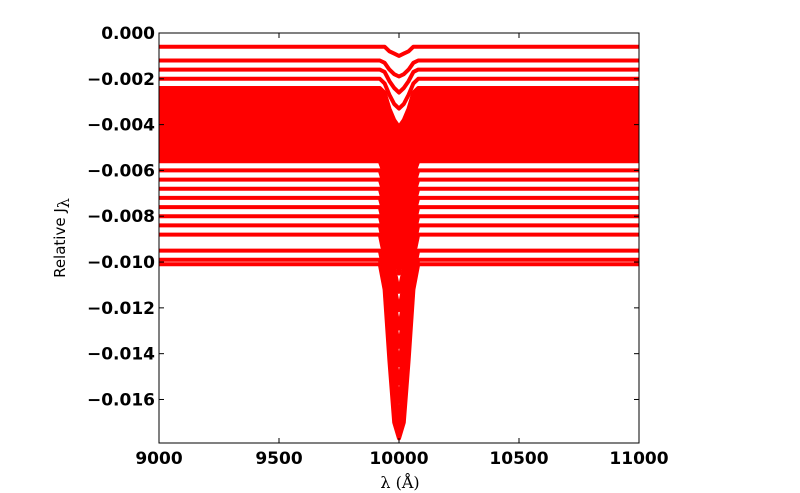 This screenshot has height=493, width=800. Describe the element at coordinates (121, 126) in the screenshot. I see `y-tick-label: −0.004` at that location.